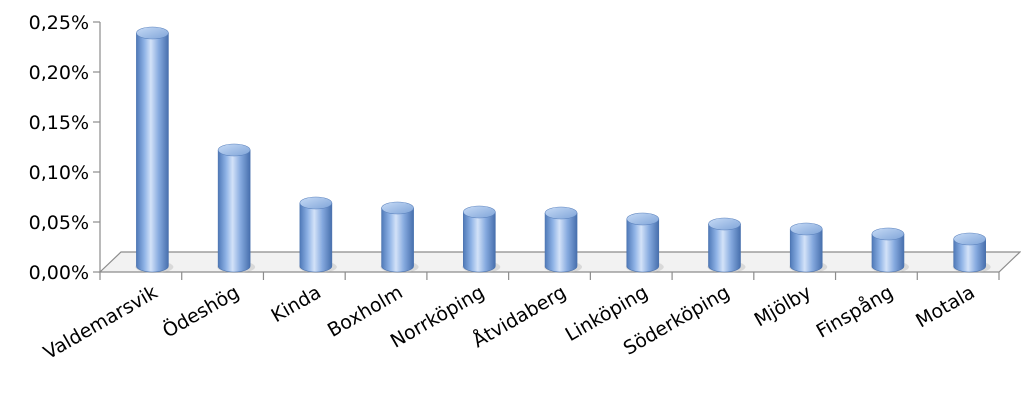  Describe the element at coordinates (59, 173) in the screenshot. I see `y-tick-label: 0,10%` at that location.